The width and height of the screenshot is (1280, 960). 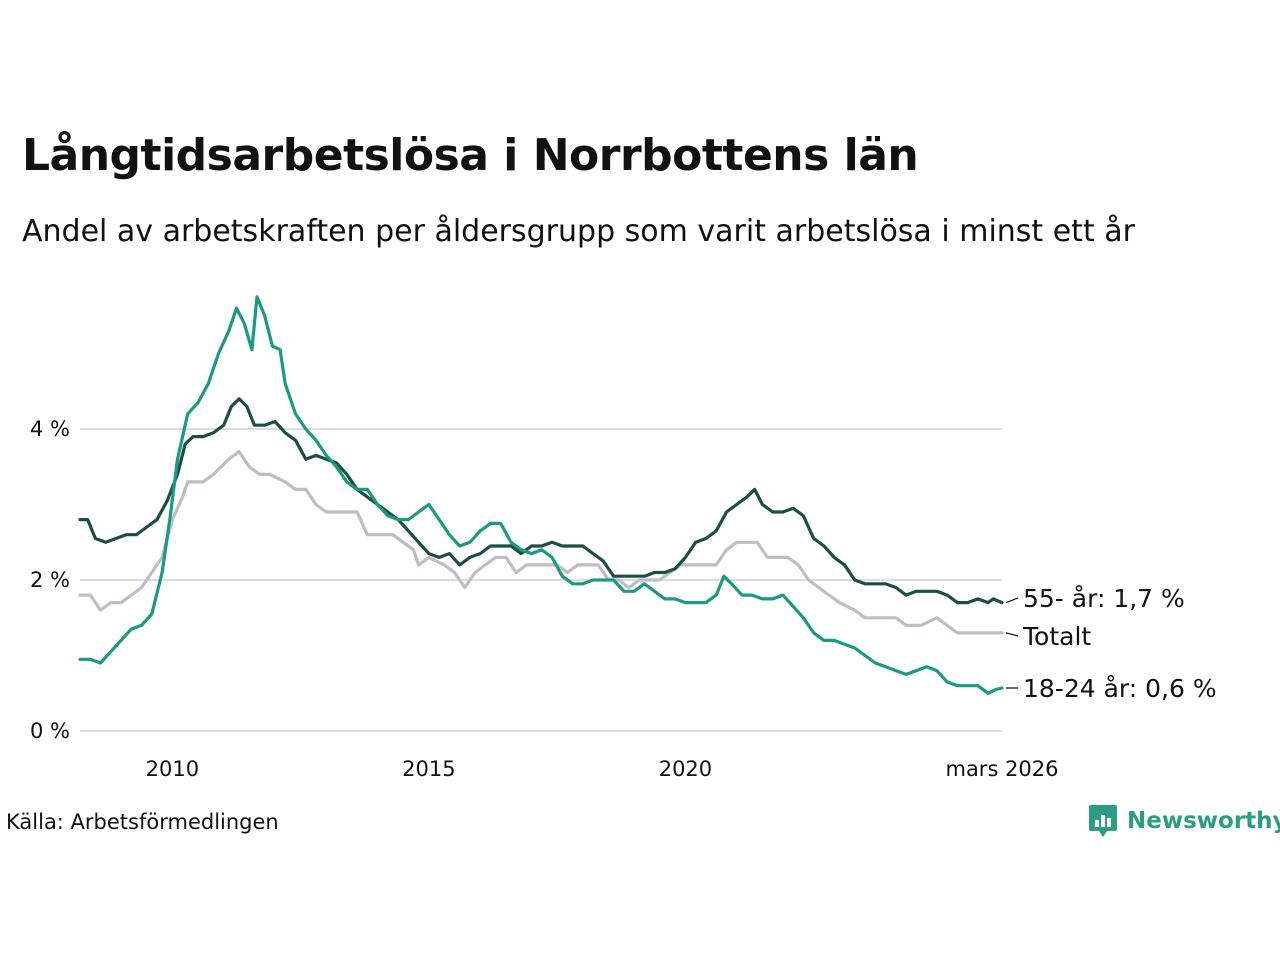 I want to click on bar-chart-speech-bubble-icon, so click(x=1103, y=821).